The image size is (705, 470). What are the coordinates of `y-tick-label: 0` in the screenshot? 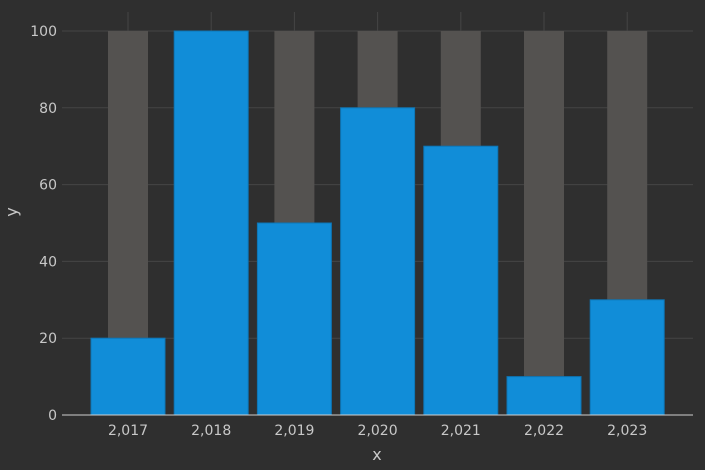 It's located at (52, 416).